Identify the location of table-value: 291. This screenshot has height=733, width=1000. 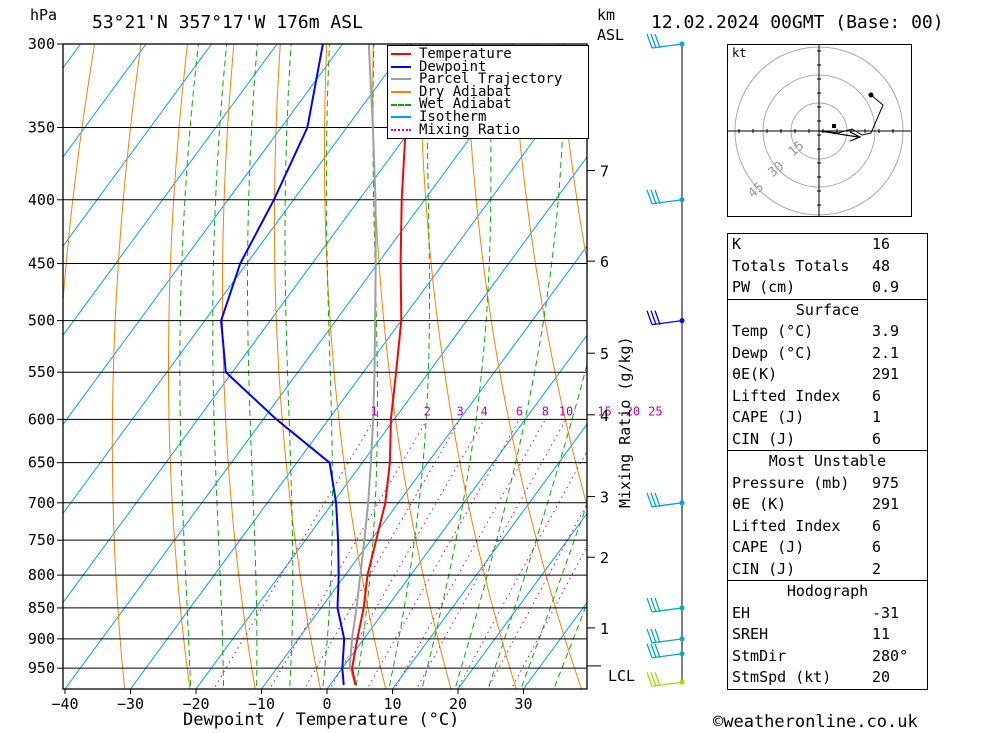
(886, 374).